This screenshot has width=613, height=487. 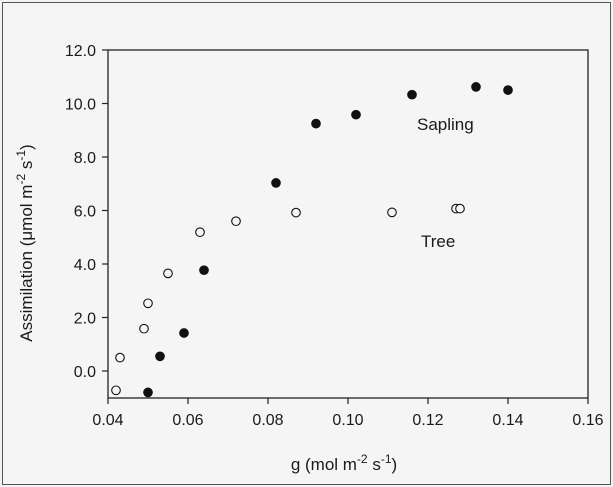 I want to click on x-tick-label: 0.10, so click(x=347, y=420).